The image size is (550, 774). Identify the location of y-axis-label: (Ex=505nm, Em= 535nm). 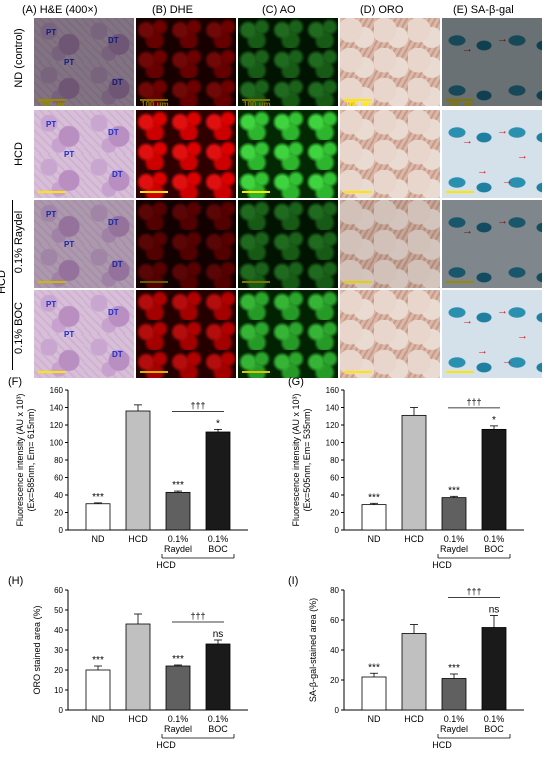
(307, 459).